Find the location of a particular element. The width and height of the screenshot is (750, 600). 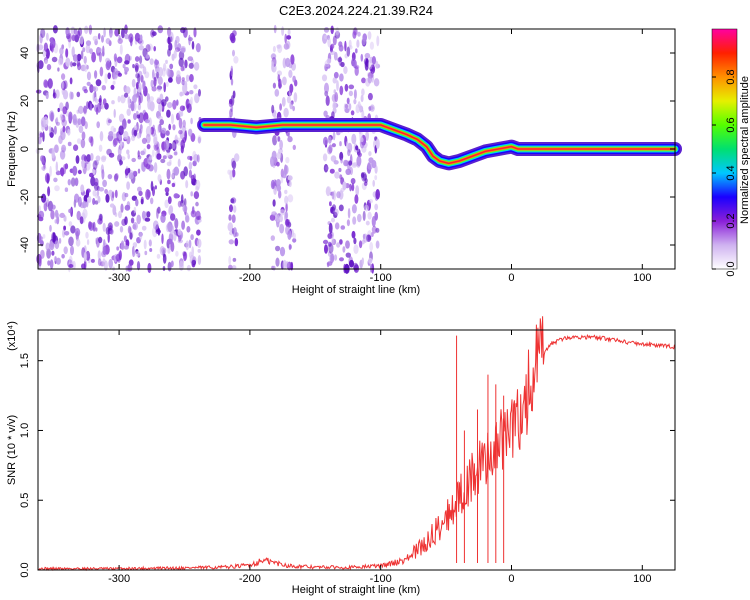

figure-title: C2E3.2024.224.21.39.R24 is located at coordinates (356, 10).